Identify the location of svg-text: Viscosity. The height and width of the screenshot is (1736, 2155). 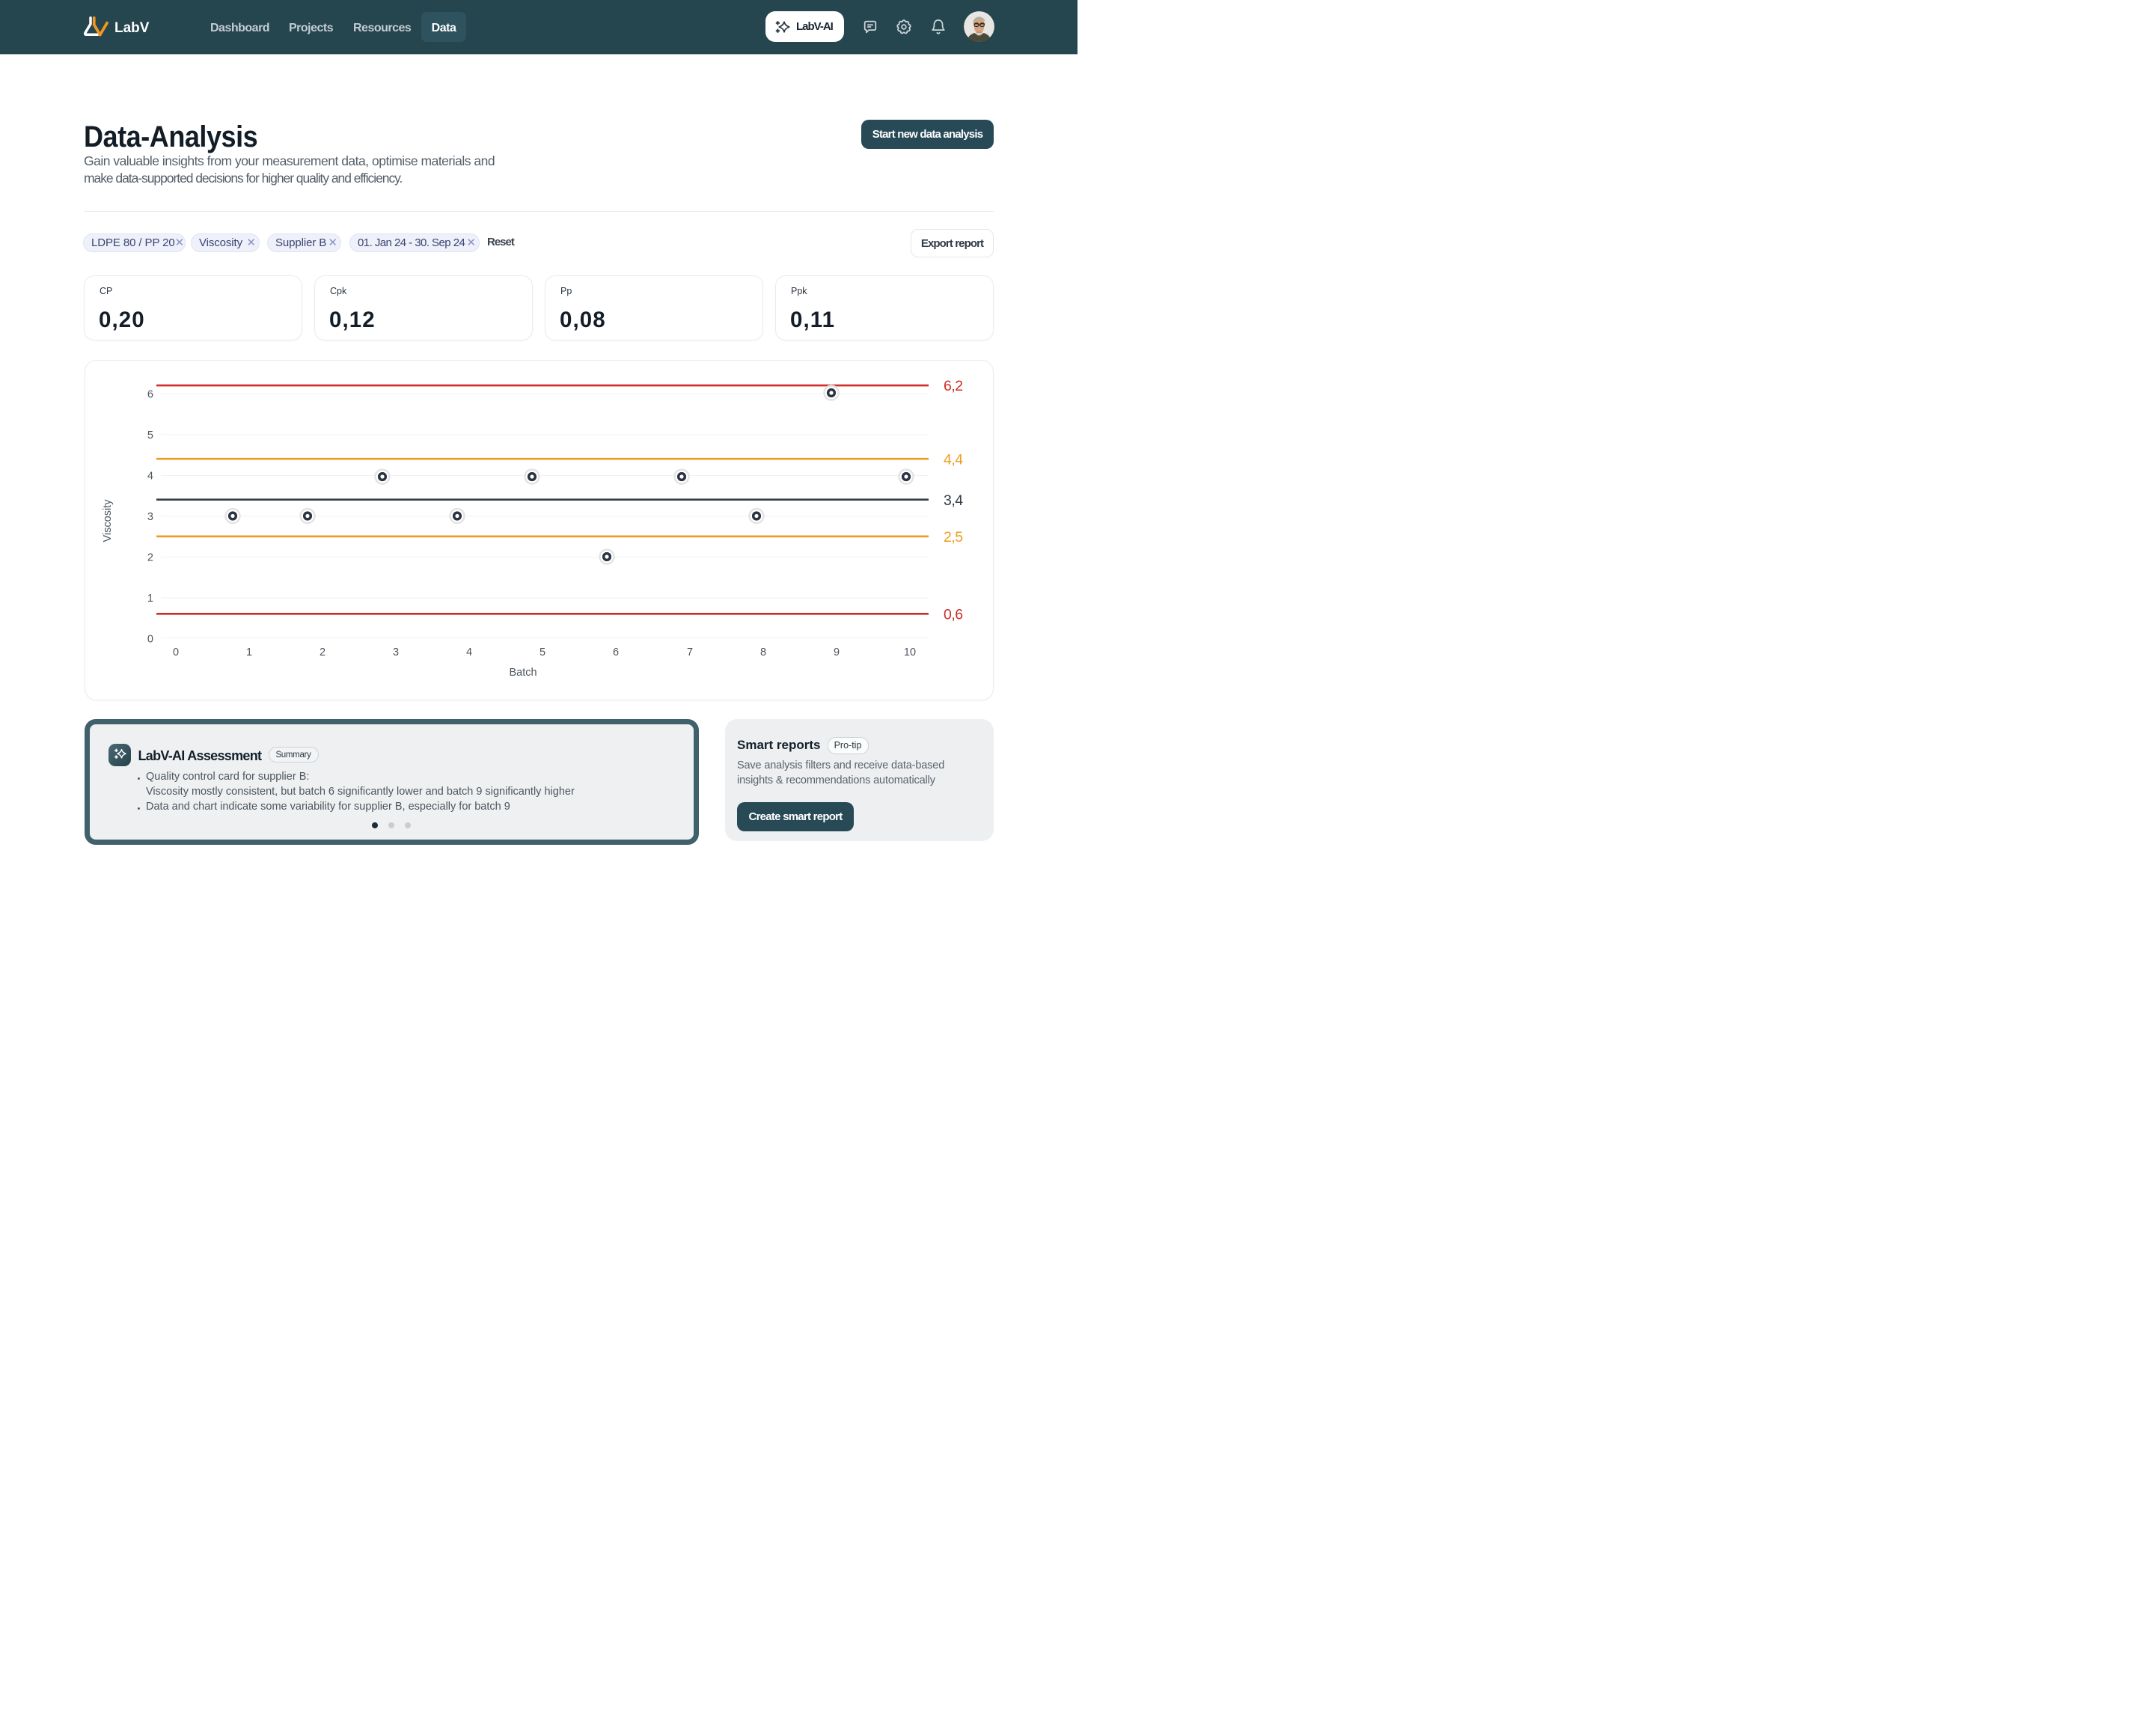
(108, 521).